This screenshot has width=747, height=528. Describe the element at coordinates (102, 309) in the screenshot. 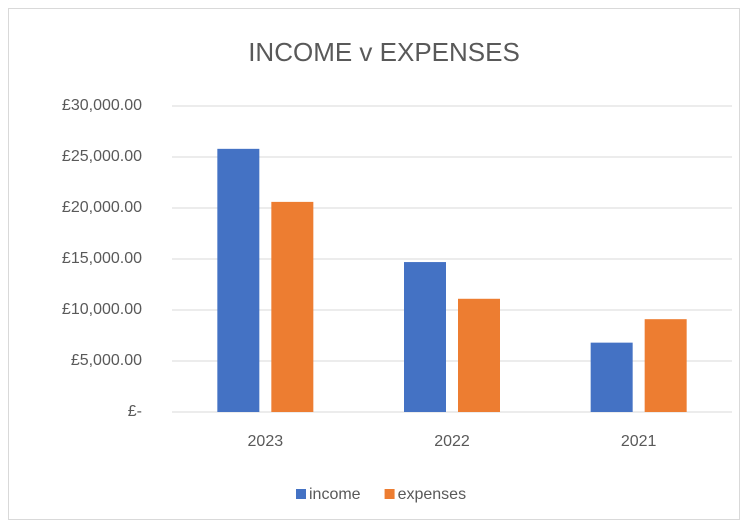

I see `y-tick-label: £10,000.00` at that location.